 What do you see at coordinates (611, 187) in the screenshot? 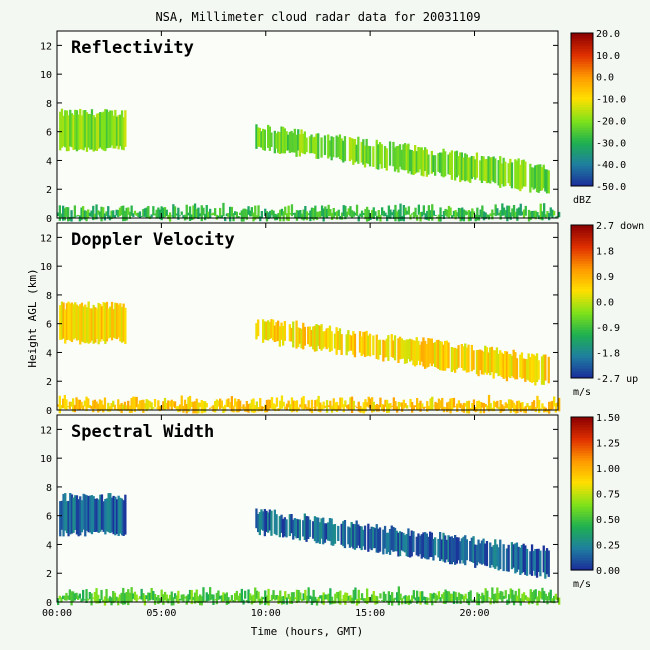
I see `colorbar-tick-label: -50.0` at bounding box center [611, 187].